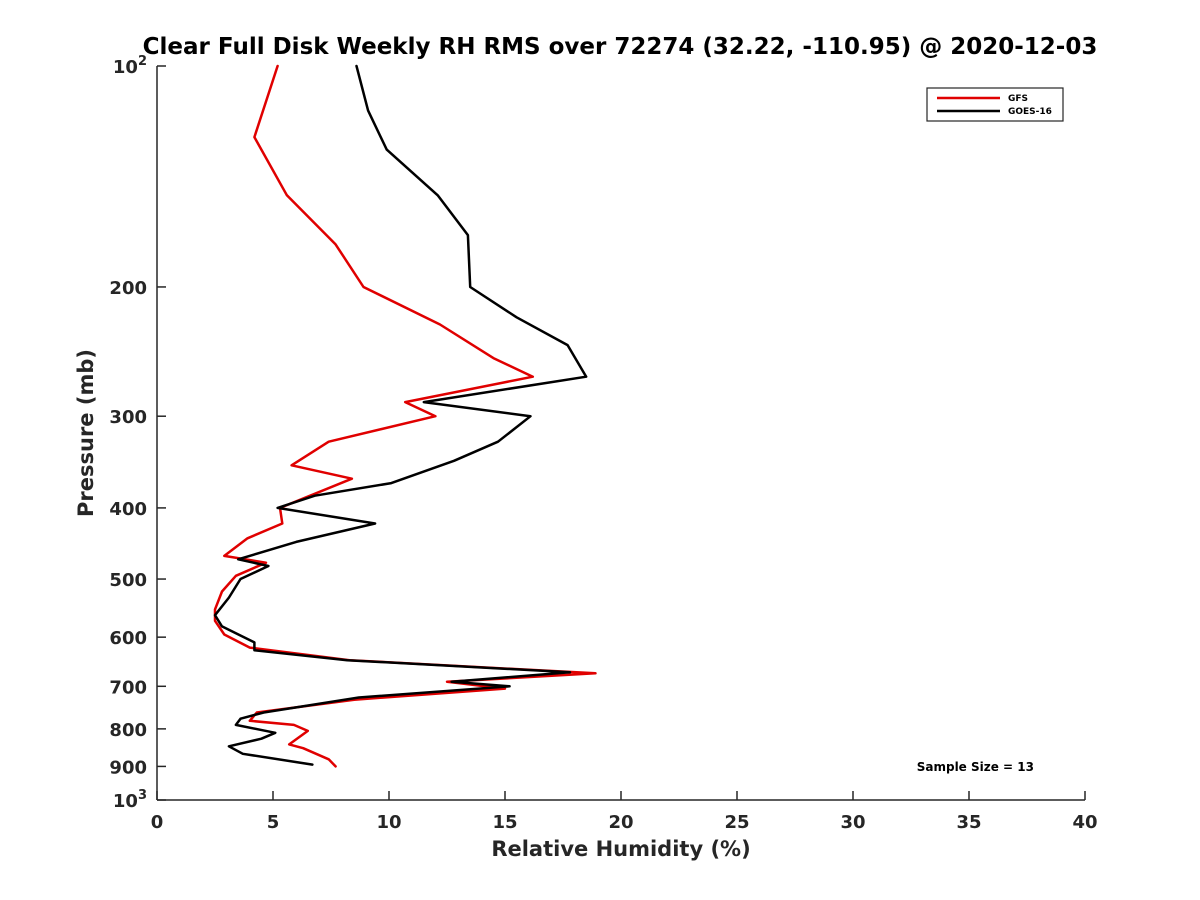 The image size is (1200, 900). What do you see at coordinates (128, 417) in the screenshot?
I see `y-tick-label: 300` at bounding box center [128, 417].